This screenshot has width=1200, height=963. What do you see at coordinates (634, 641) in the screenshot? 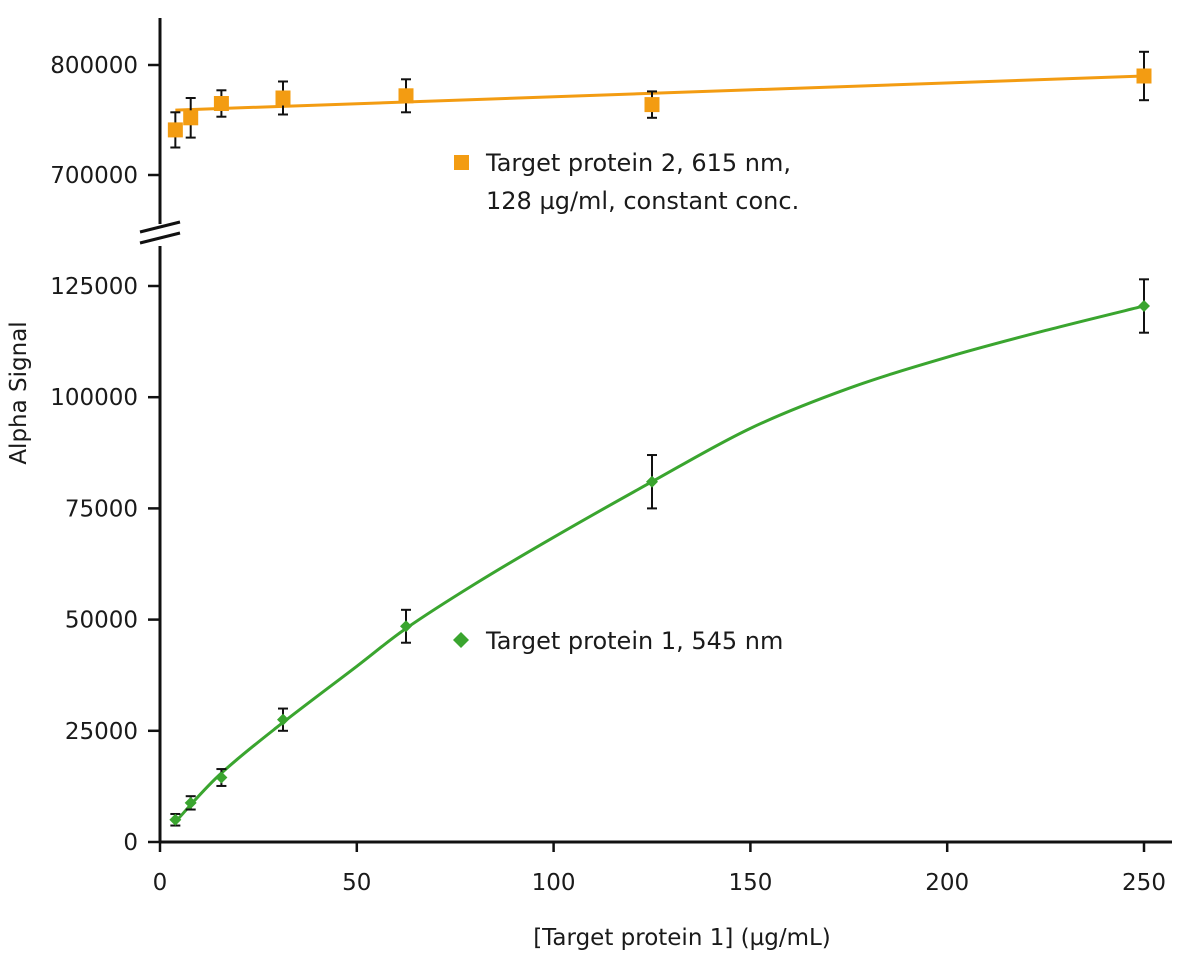
I see `legend-series-1-label: Target protein 1, 545 nm` at bounding box center [634, 641].